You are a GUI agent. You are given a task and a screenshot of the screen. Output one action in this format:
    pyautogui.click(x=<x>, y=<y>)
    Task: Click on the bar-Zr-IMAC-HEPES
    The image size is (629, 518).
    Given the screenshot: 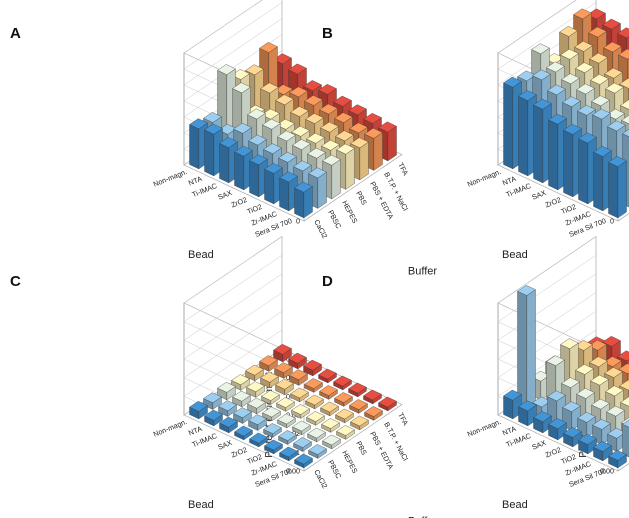 What is the action you would take?
    pyautogui.click(x=316, y=435)
    